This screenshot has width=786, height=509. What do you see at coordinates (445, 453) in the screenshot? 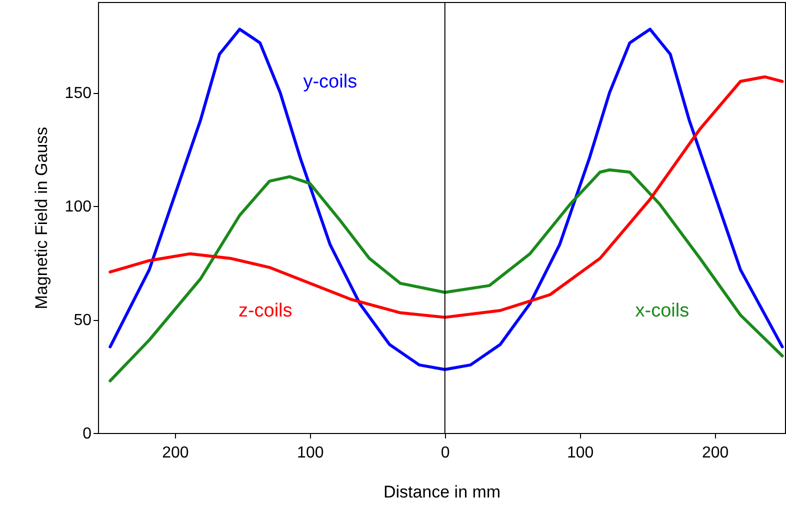
I see `x-tick-label: 0` at bounding box center [445, 453].